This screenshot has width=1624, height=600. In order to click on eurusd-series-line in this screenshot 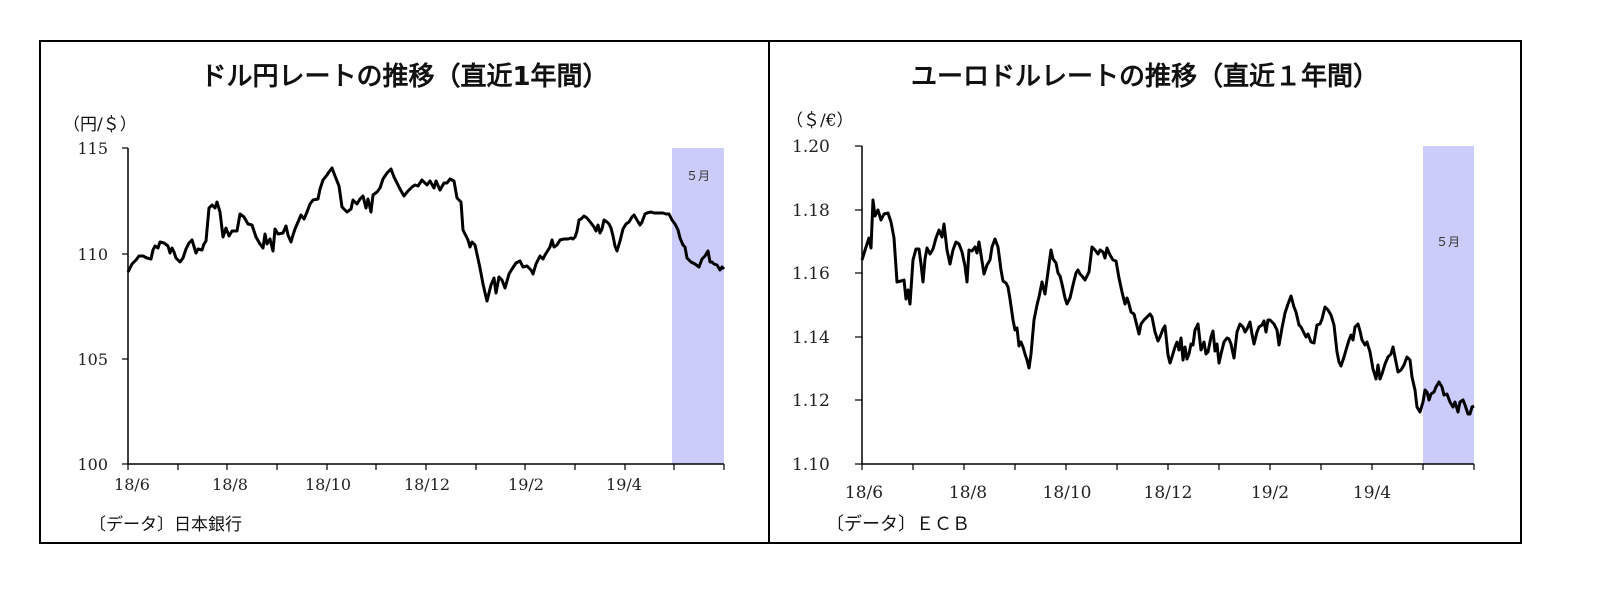, I will do `click(1167, 307)`.